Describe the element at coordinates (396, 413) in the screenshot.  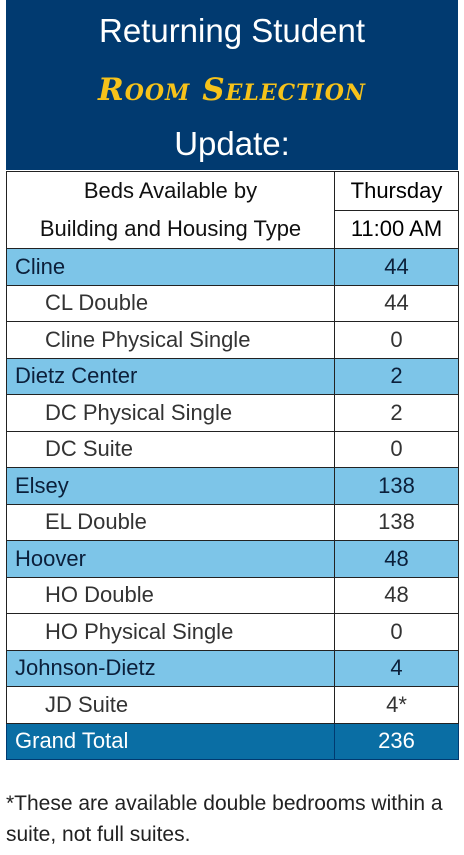
I see `unit-count: 2` at that location.